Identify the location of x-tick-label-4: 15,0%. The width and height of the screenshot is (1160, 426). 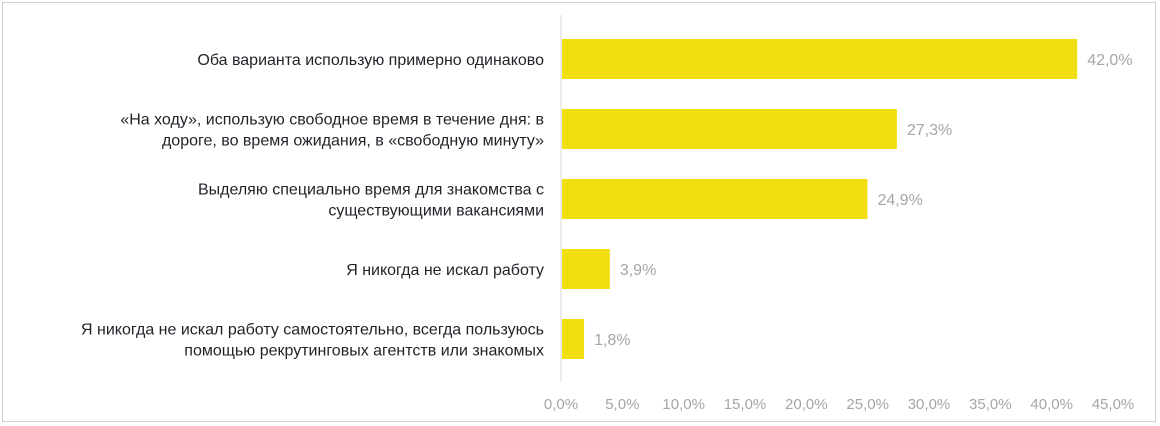
(745, 404).